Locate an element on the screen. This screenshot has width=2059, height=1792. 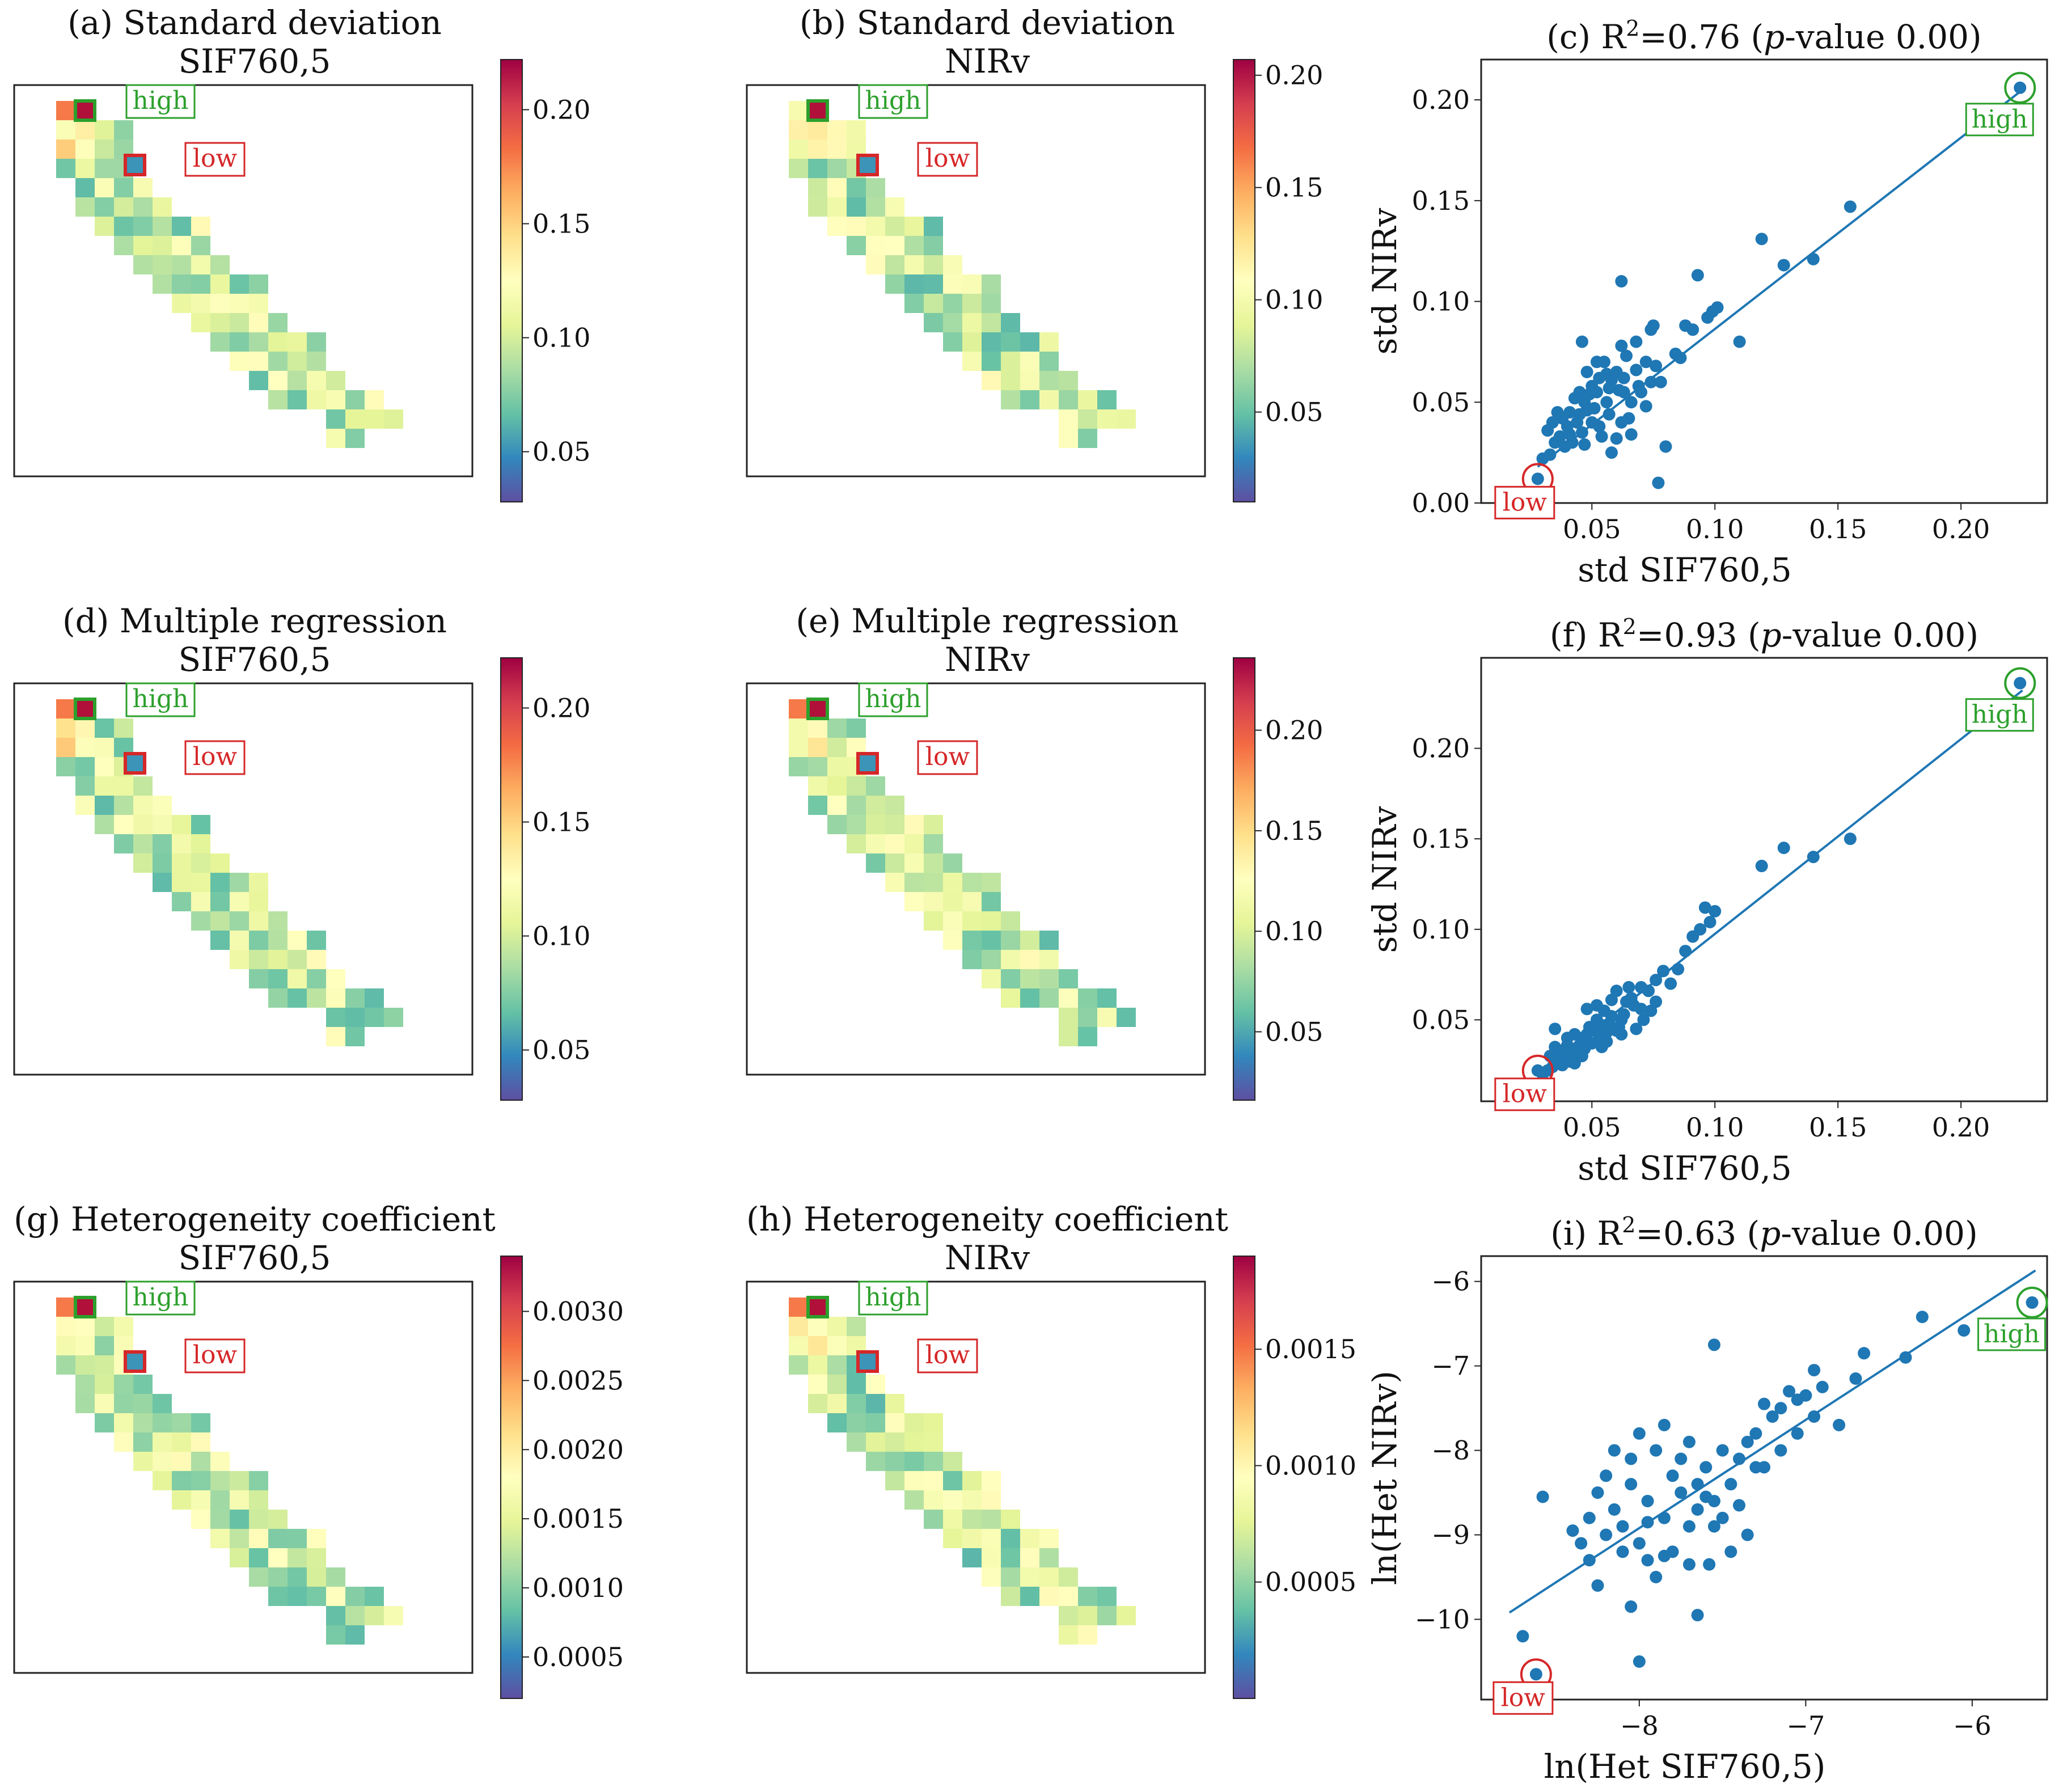
panel-title: (h) Heterogeneity coefficient is located at coordinates (987, 1219).